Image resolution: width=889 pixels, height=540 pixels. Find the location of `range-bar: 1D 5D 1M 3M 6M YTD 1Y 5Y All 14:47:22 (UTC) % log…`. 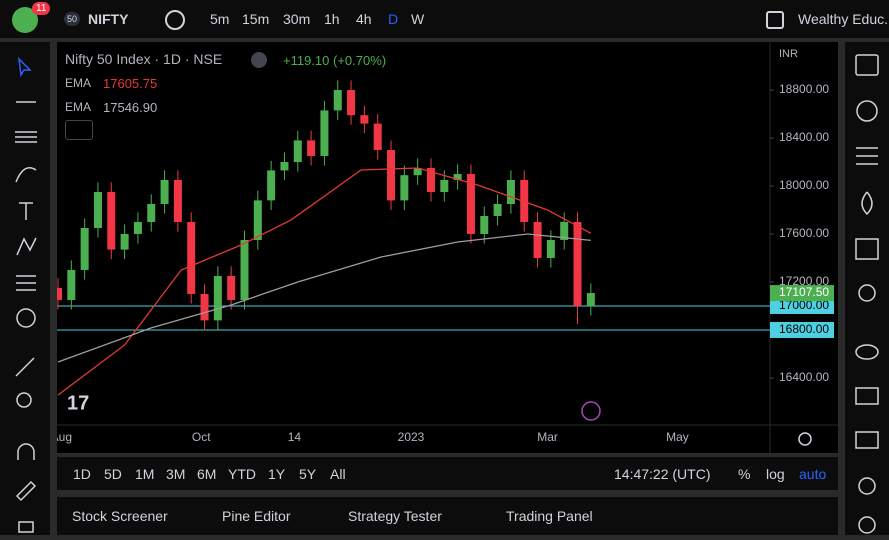

range-bar: 1D 5D 1M 3M 6M YTD 1Y 5Y All 14:47:22 (UTC) % log… is located at coordinates (447, 473).